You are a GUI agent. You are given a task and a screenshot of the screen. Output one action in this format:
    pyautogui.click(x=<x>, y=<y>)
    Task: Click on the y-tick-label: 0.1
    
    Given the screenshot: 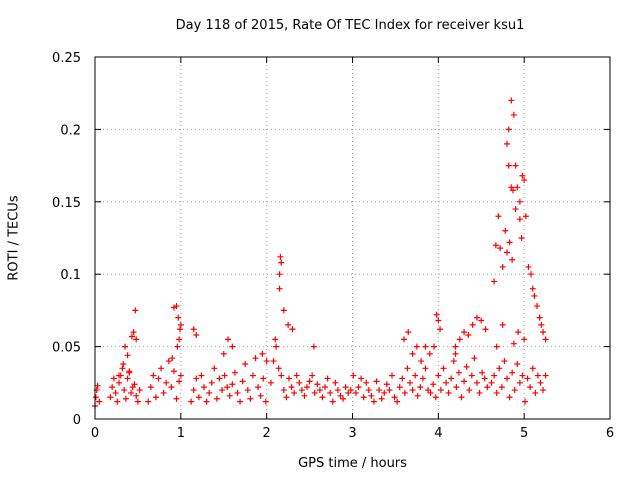 What is the action you would take?
    pyautogui.click(x=70, y=275)
    